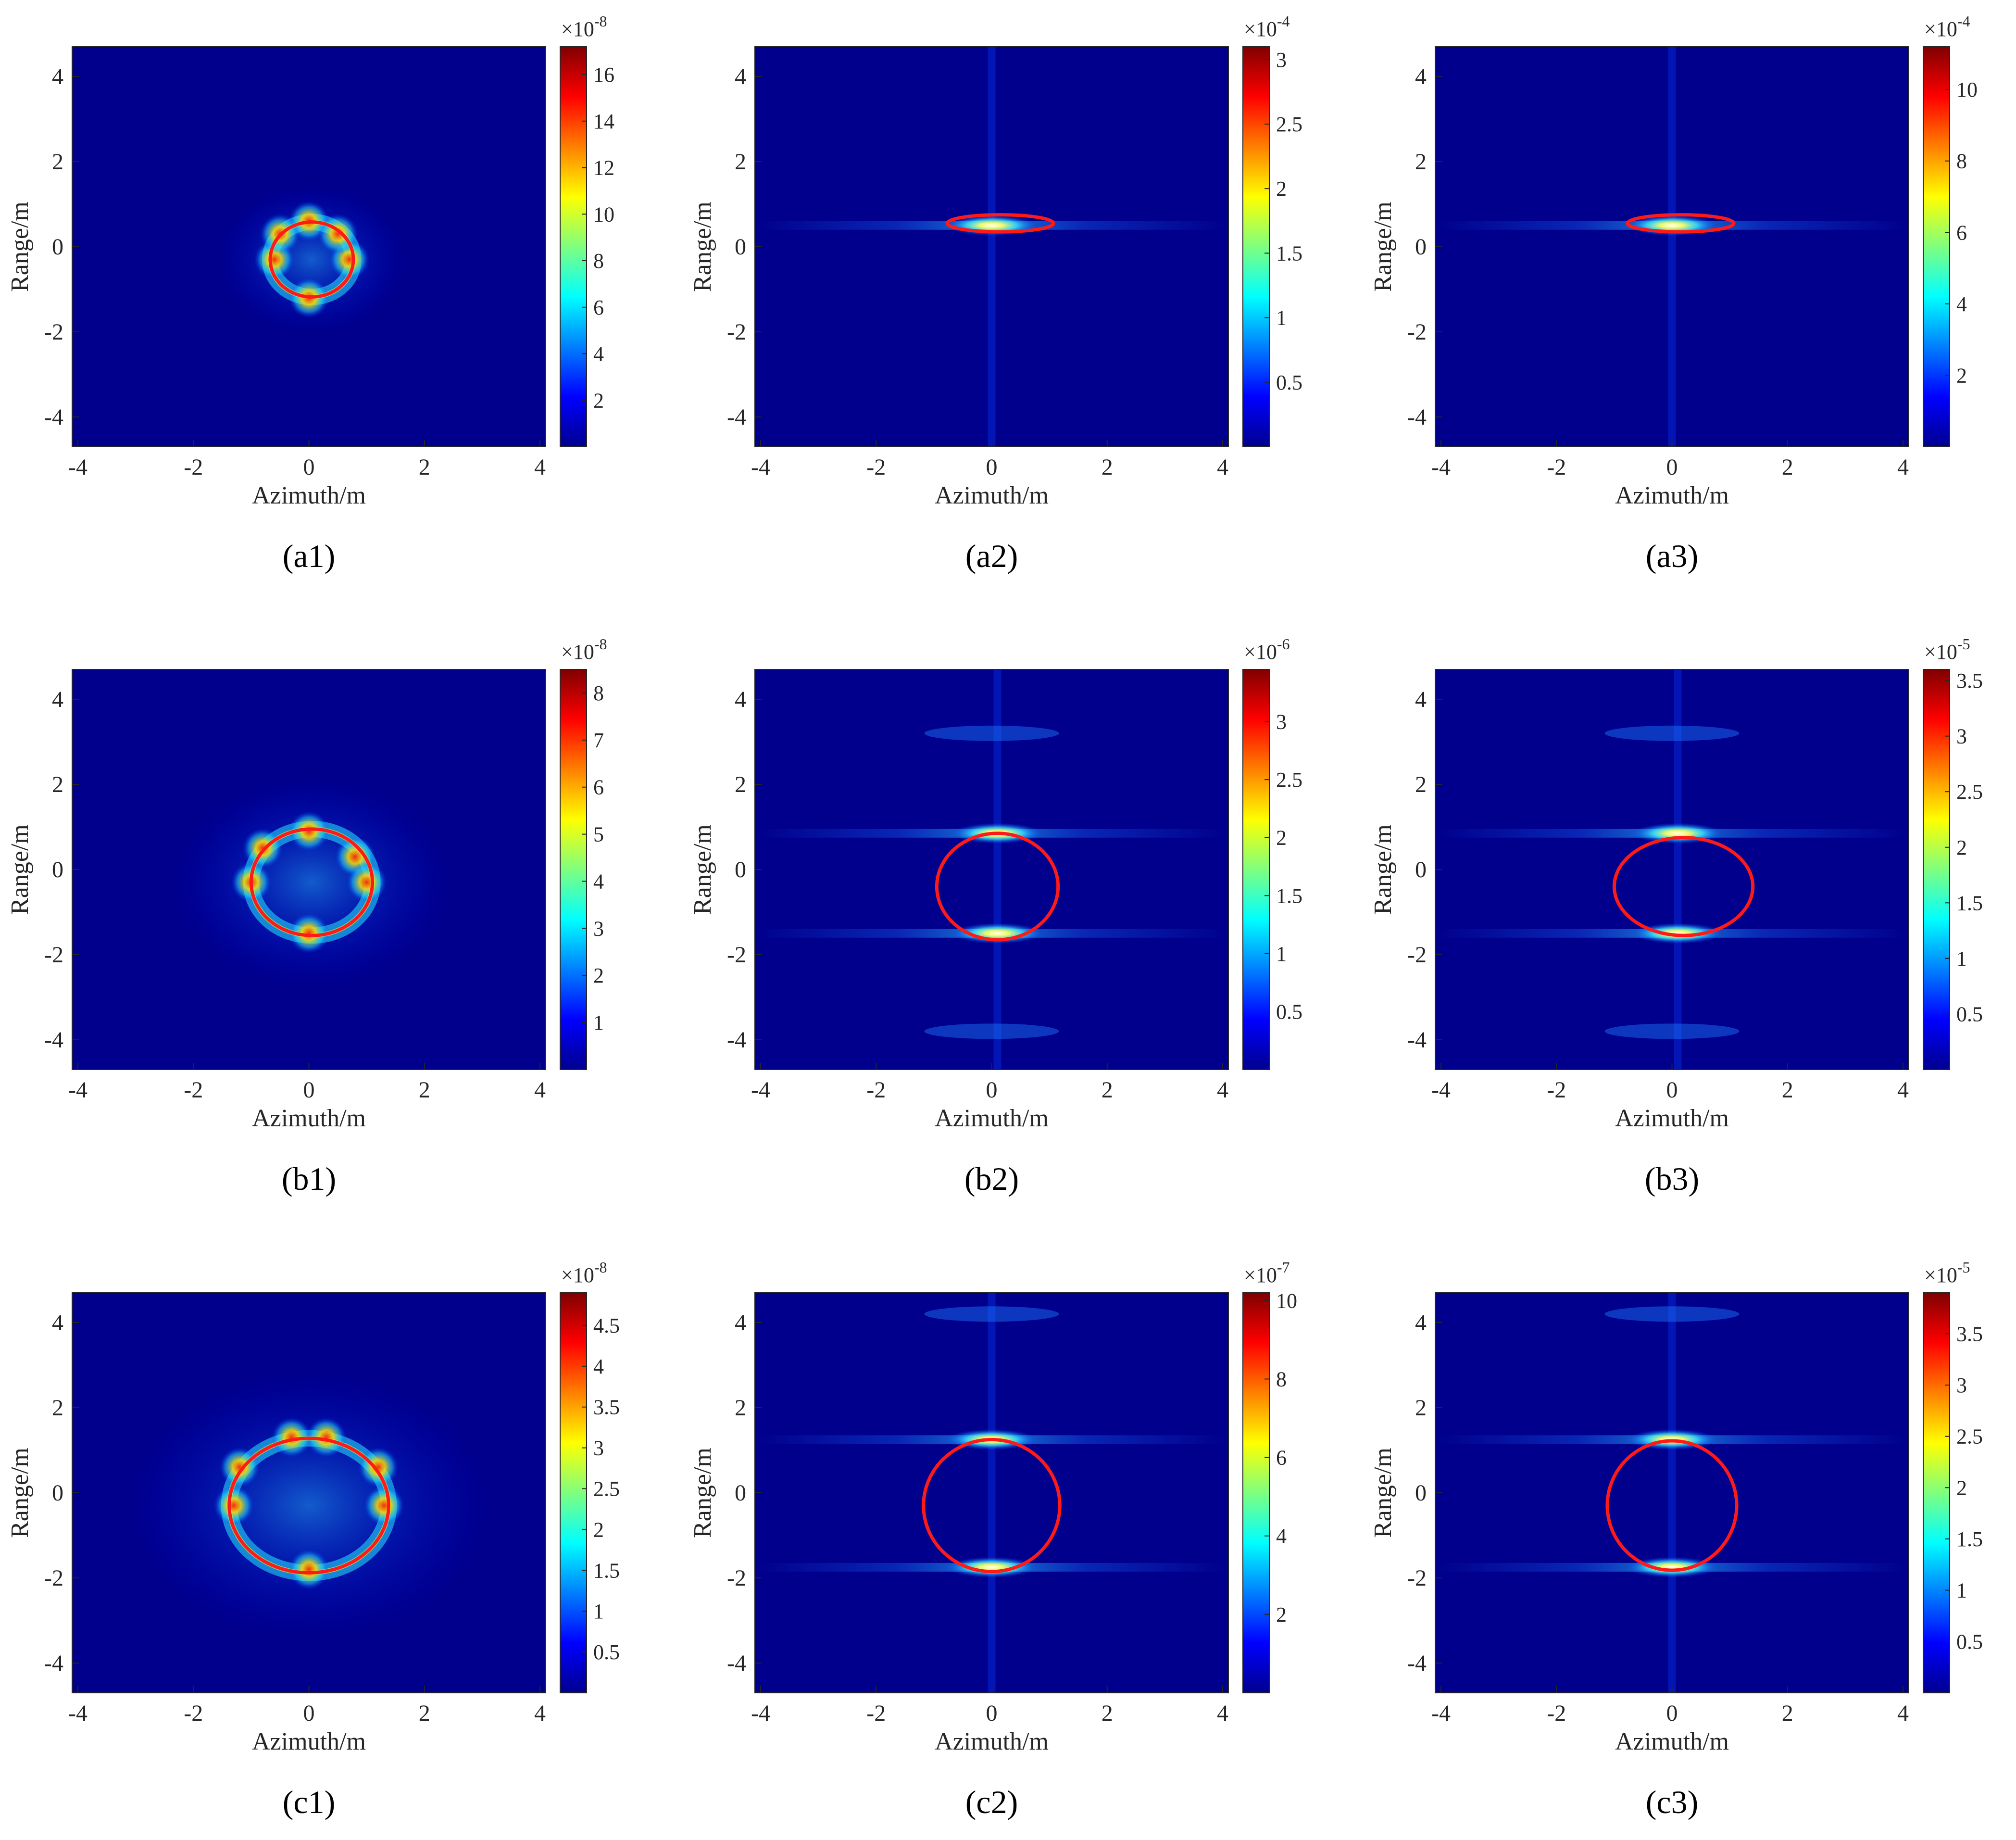 The height and width of the screenshot is (1840, 2016). What do you see at coordinates (309, 1802) in the screenshot?
I see `panel-caption: (c1)` at bounding box center [309, 1802].